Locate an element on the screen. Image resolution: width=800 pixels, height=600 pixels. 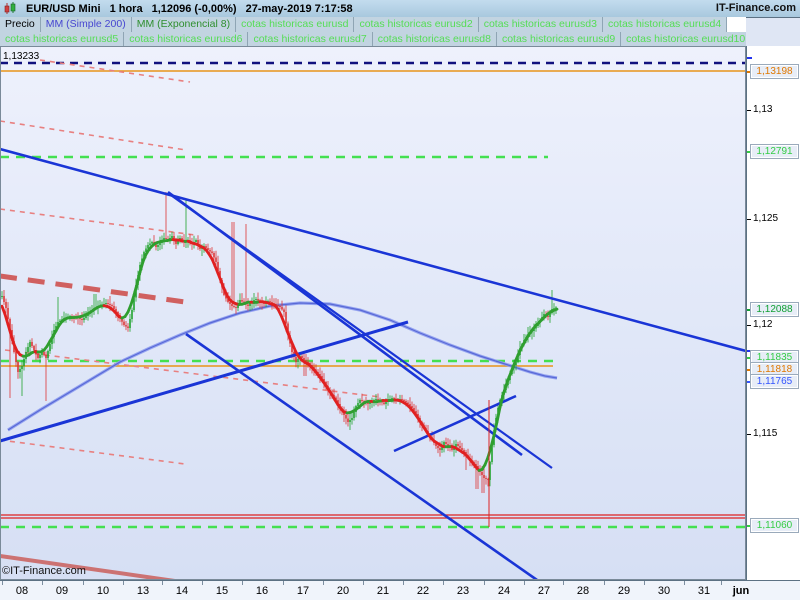
dashed-channel-line is located at coordinates (192, 373).